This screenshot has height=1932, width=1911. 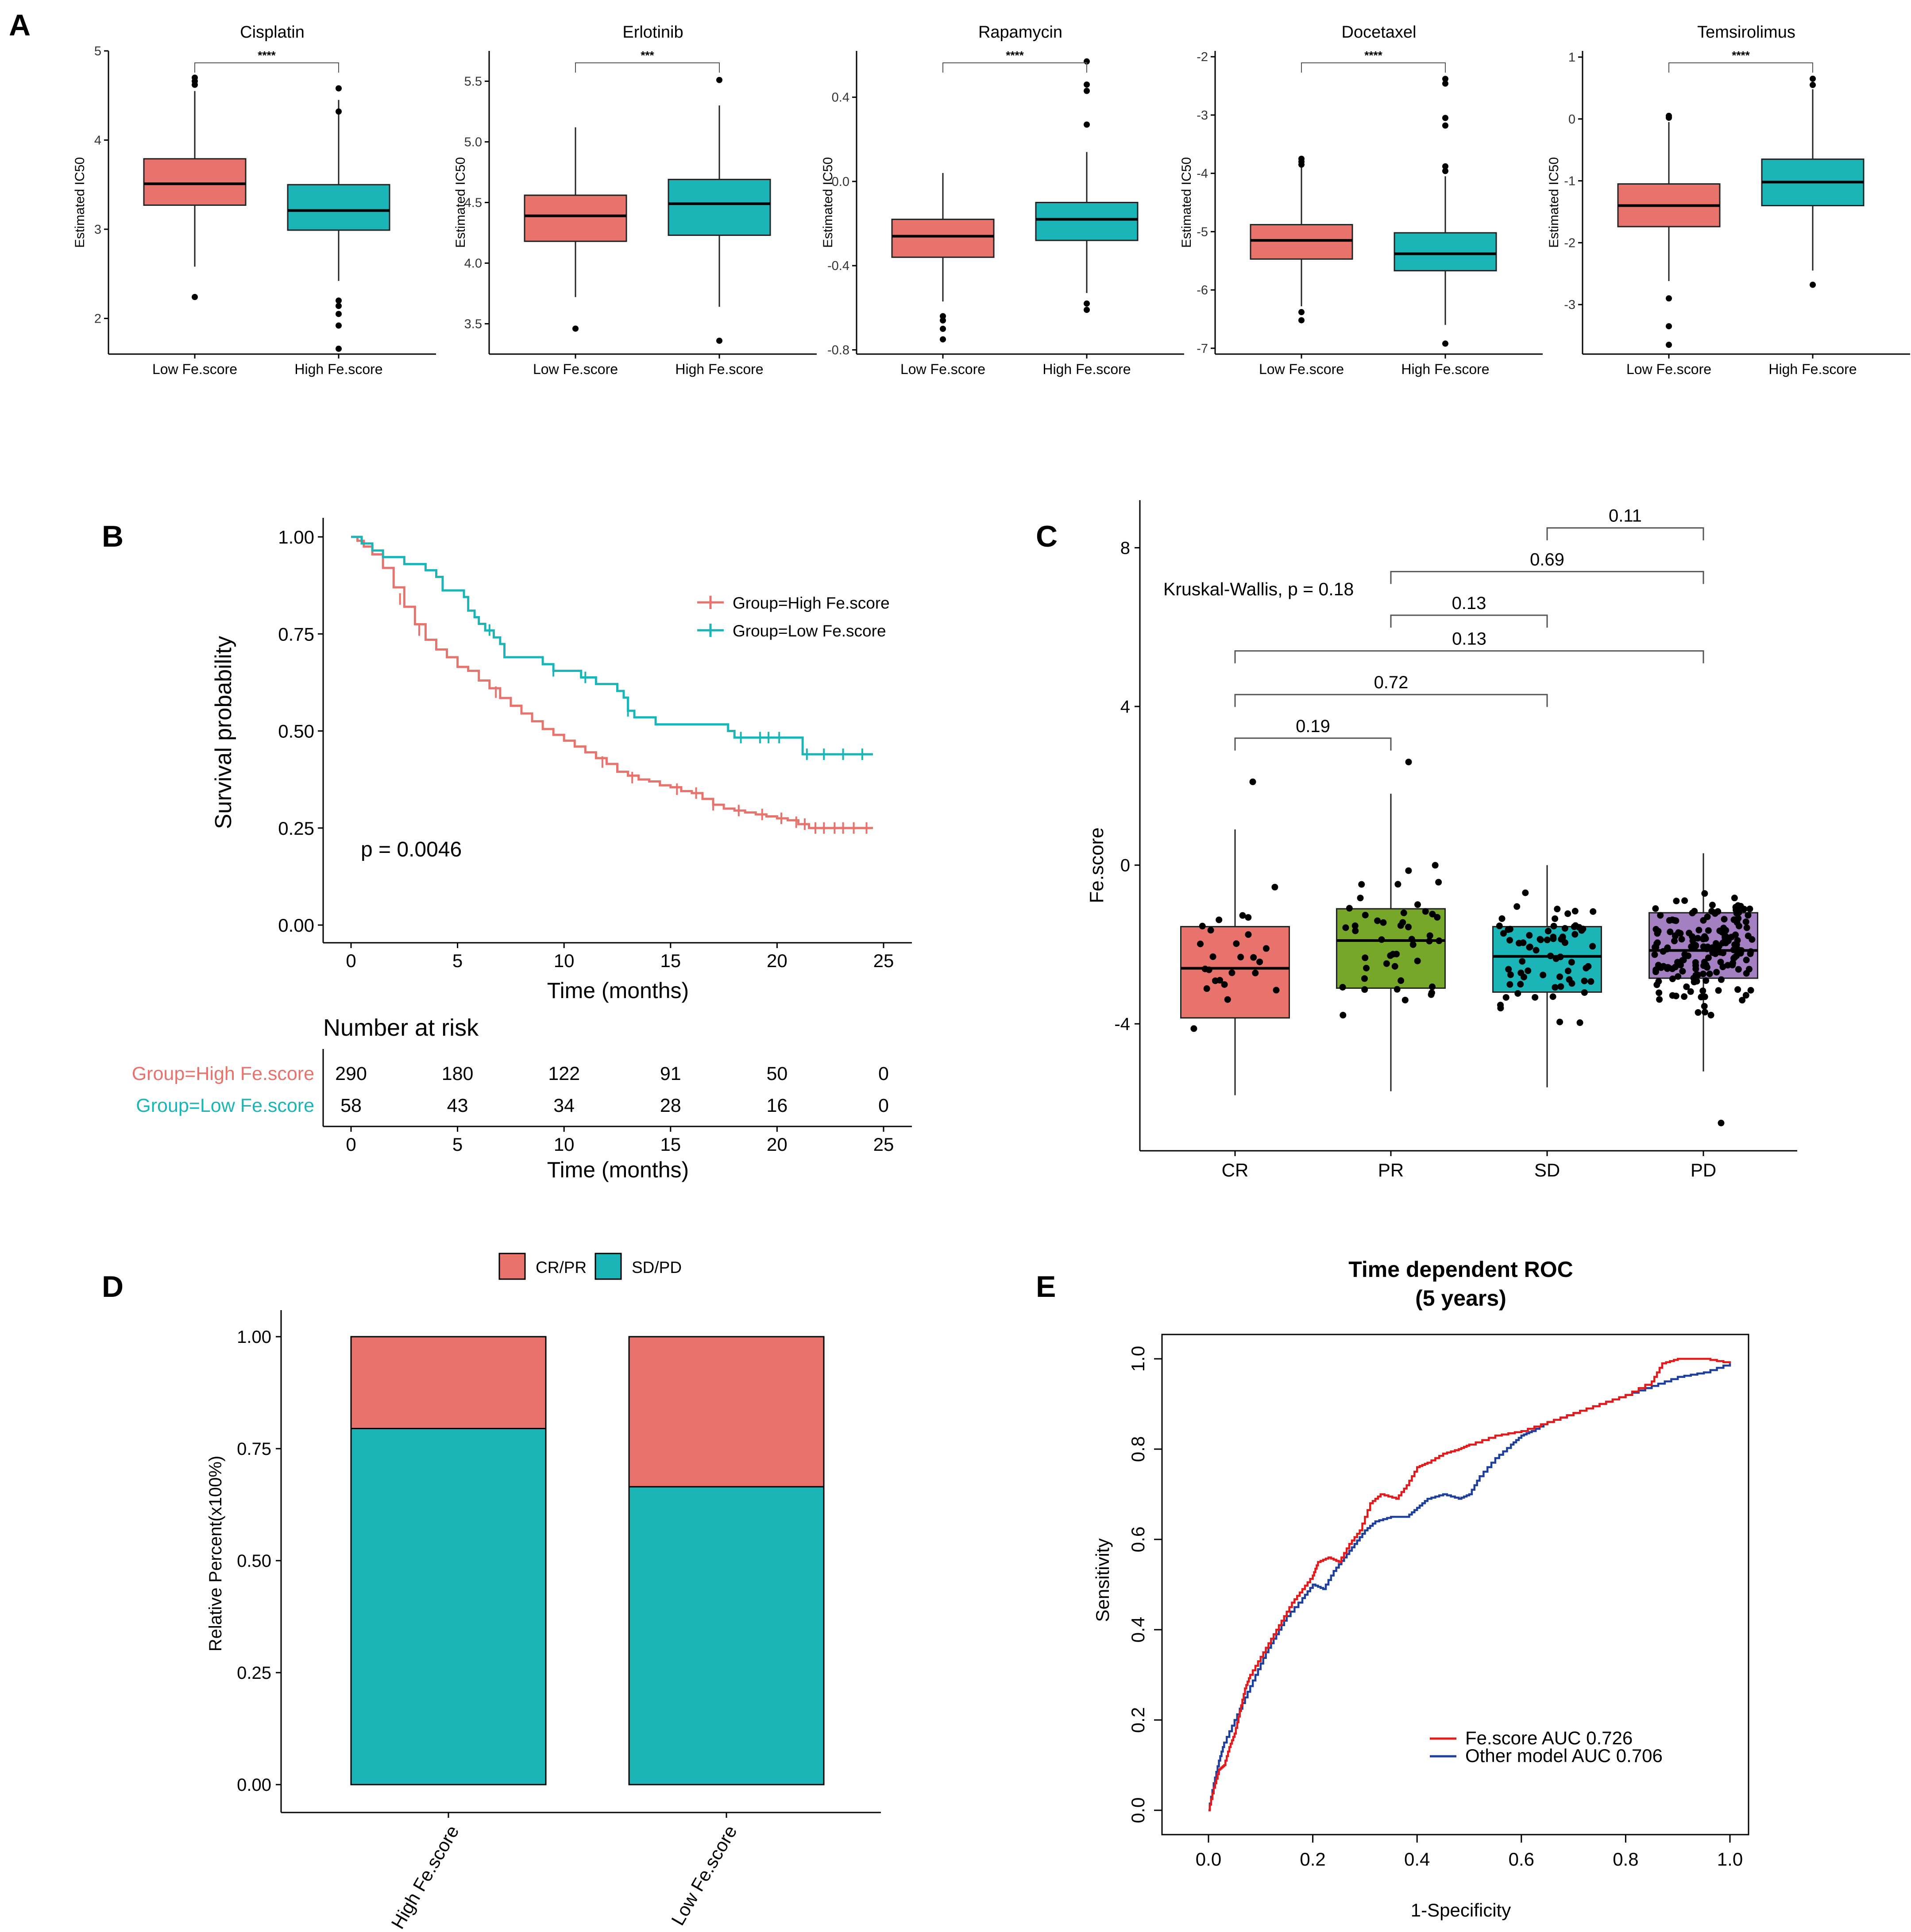 I want to click on a-yticklabel-4-4: 1, so click(x=1571, y=57).